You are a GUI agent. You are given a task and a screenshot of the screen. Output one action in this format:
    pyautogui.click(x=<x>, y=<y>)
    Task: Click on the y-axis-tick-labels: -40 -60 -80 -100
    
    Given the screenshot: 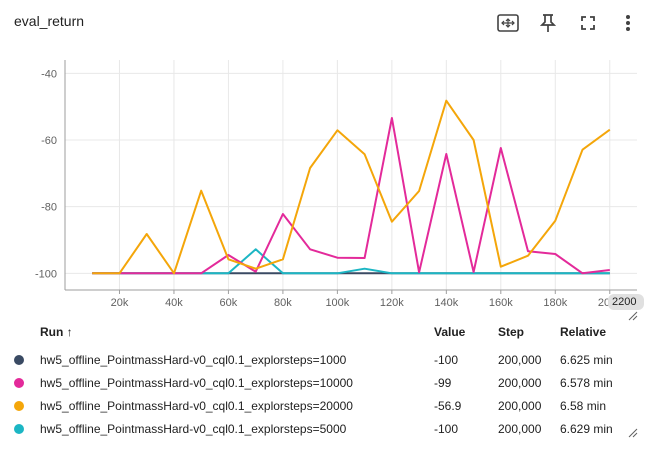 What is the action you would take?
    pyautogui.click(x=46, y=174)
    